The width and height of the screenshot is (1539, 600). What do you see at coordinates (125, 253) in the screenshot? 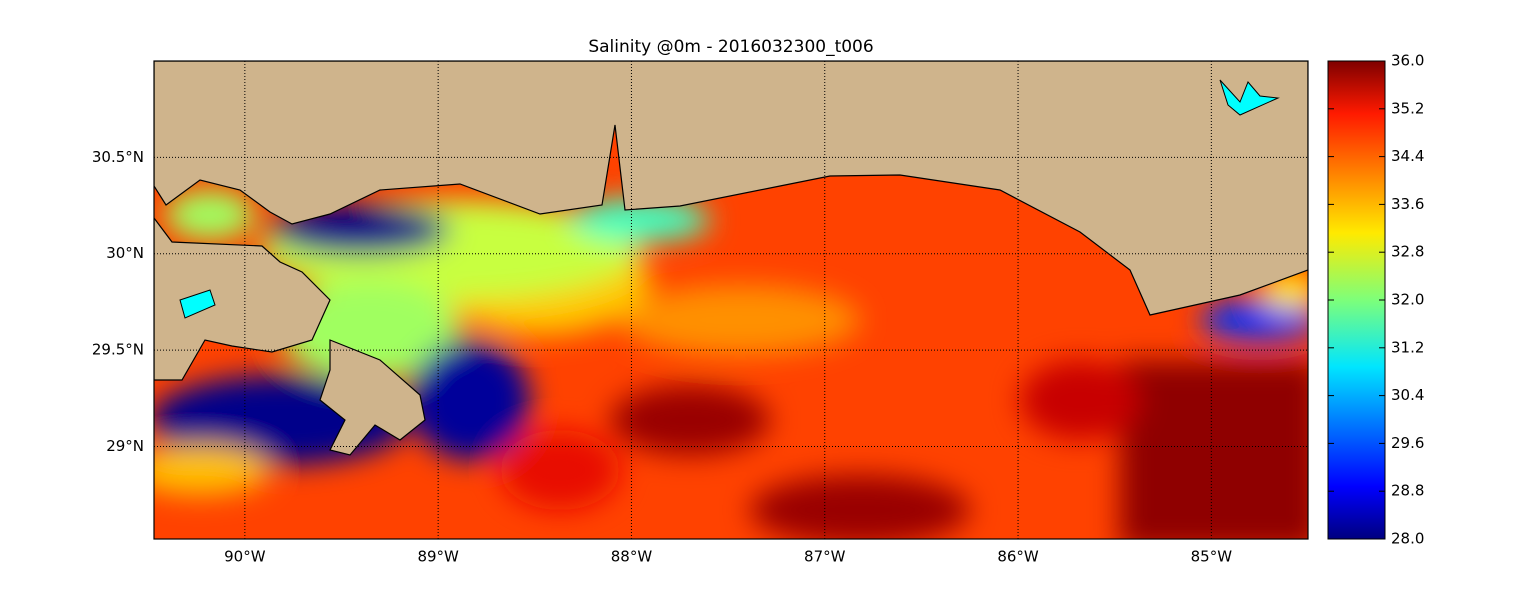
I see `y-tick-label: 30°N` at bounding box center [125, 253].